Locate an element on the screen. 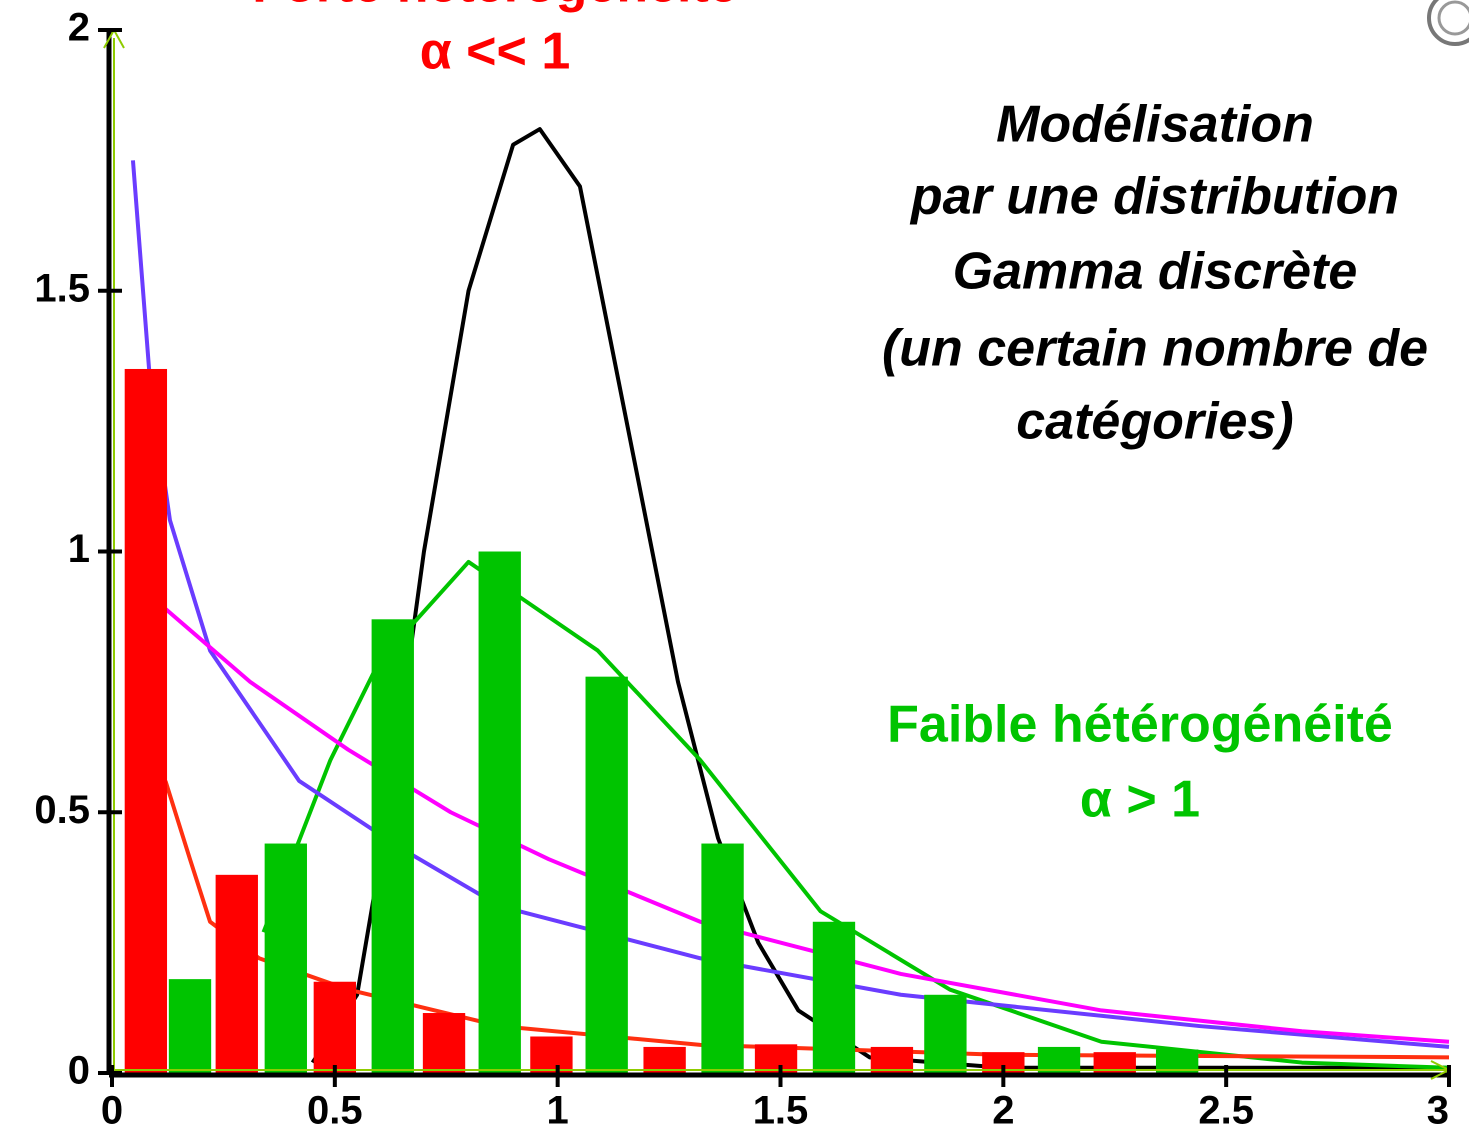 This screenshot has width=1469, height=1135. annotation: par une distribution is located at coordinates (1154, 197).